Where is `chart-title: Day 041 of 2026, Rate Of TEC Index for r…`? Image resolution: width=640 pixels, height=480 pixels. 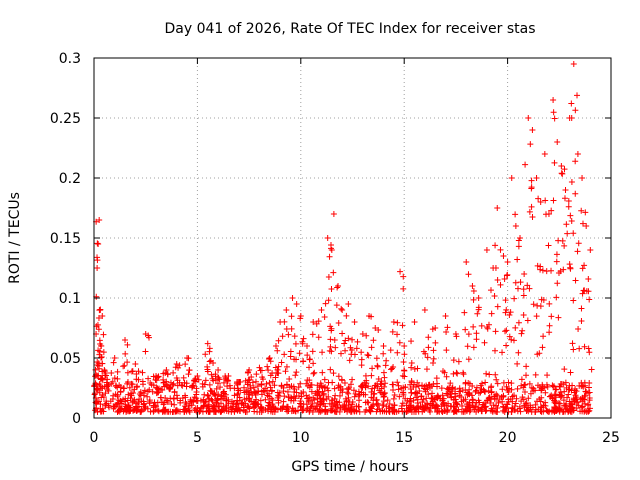
chart-title: Day 041 of 2026, Rate Of TEC Index for r… is located at coordinates (349, 29).